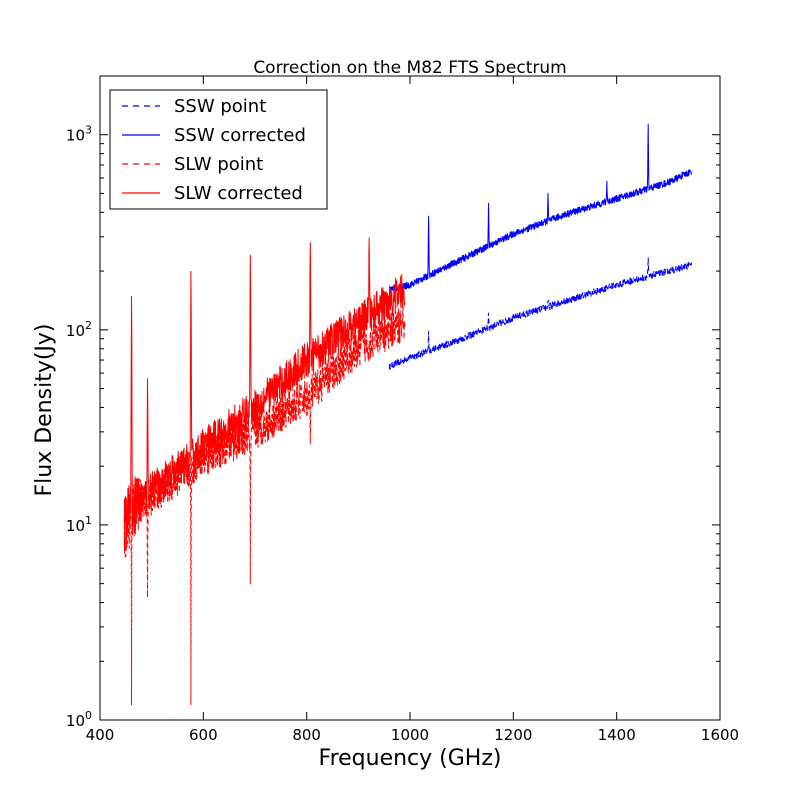  I want to click on y-axis-label: Flux Density(Jy), so click(44, 409).